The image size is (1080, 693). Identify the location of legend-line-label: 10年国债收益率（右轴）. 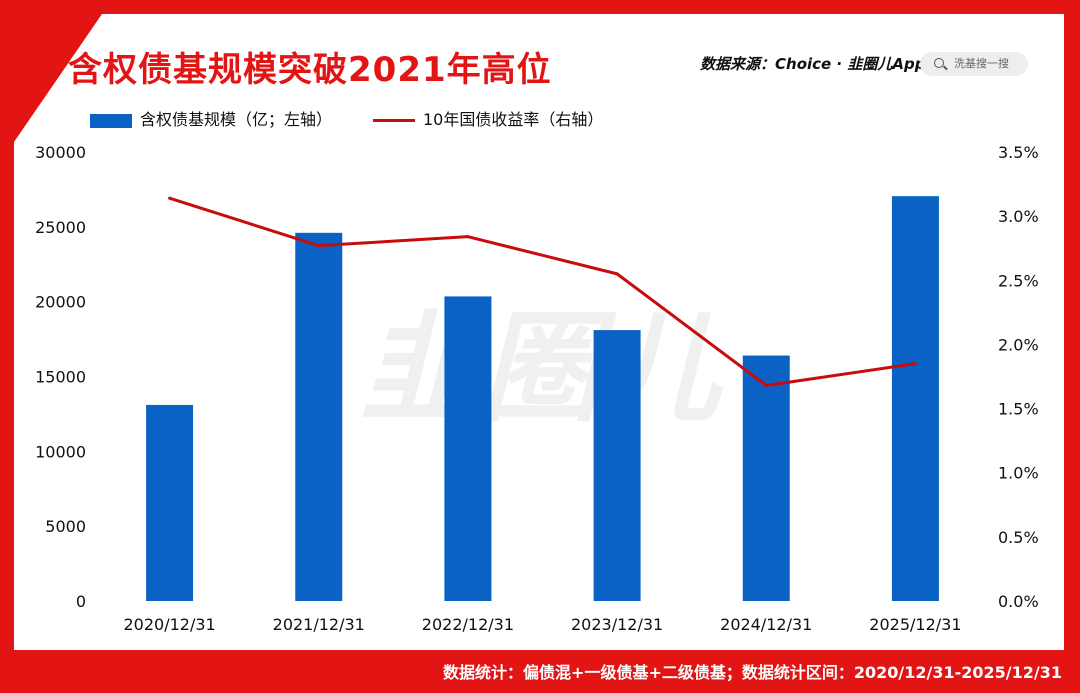
(513, 119).